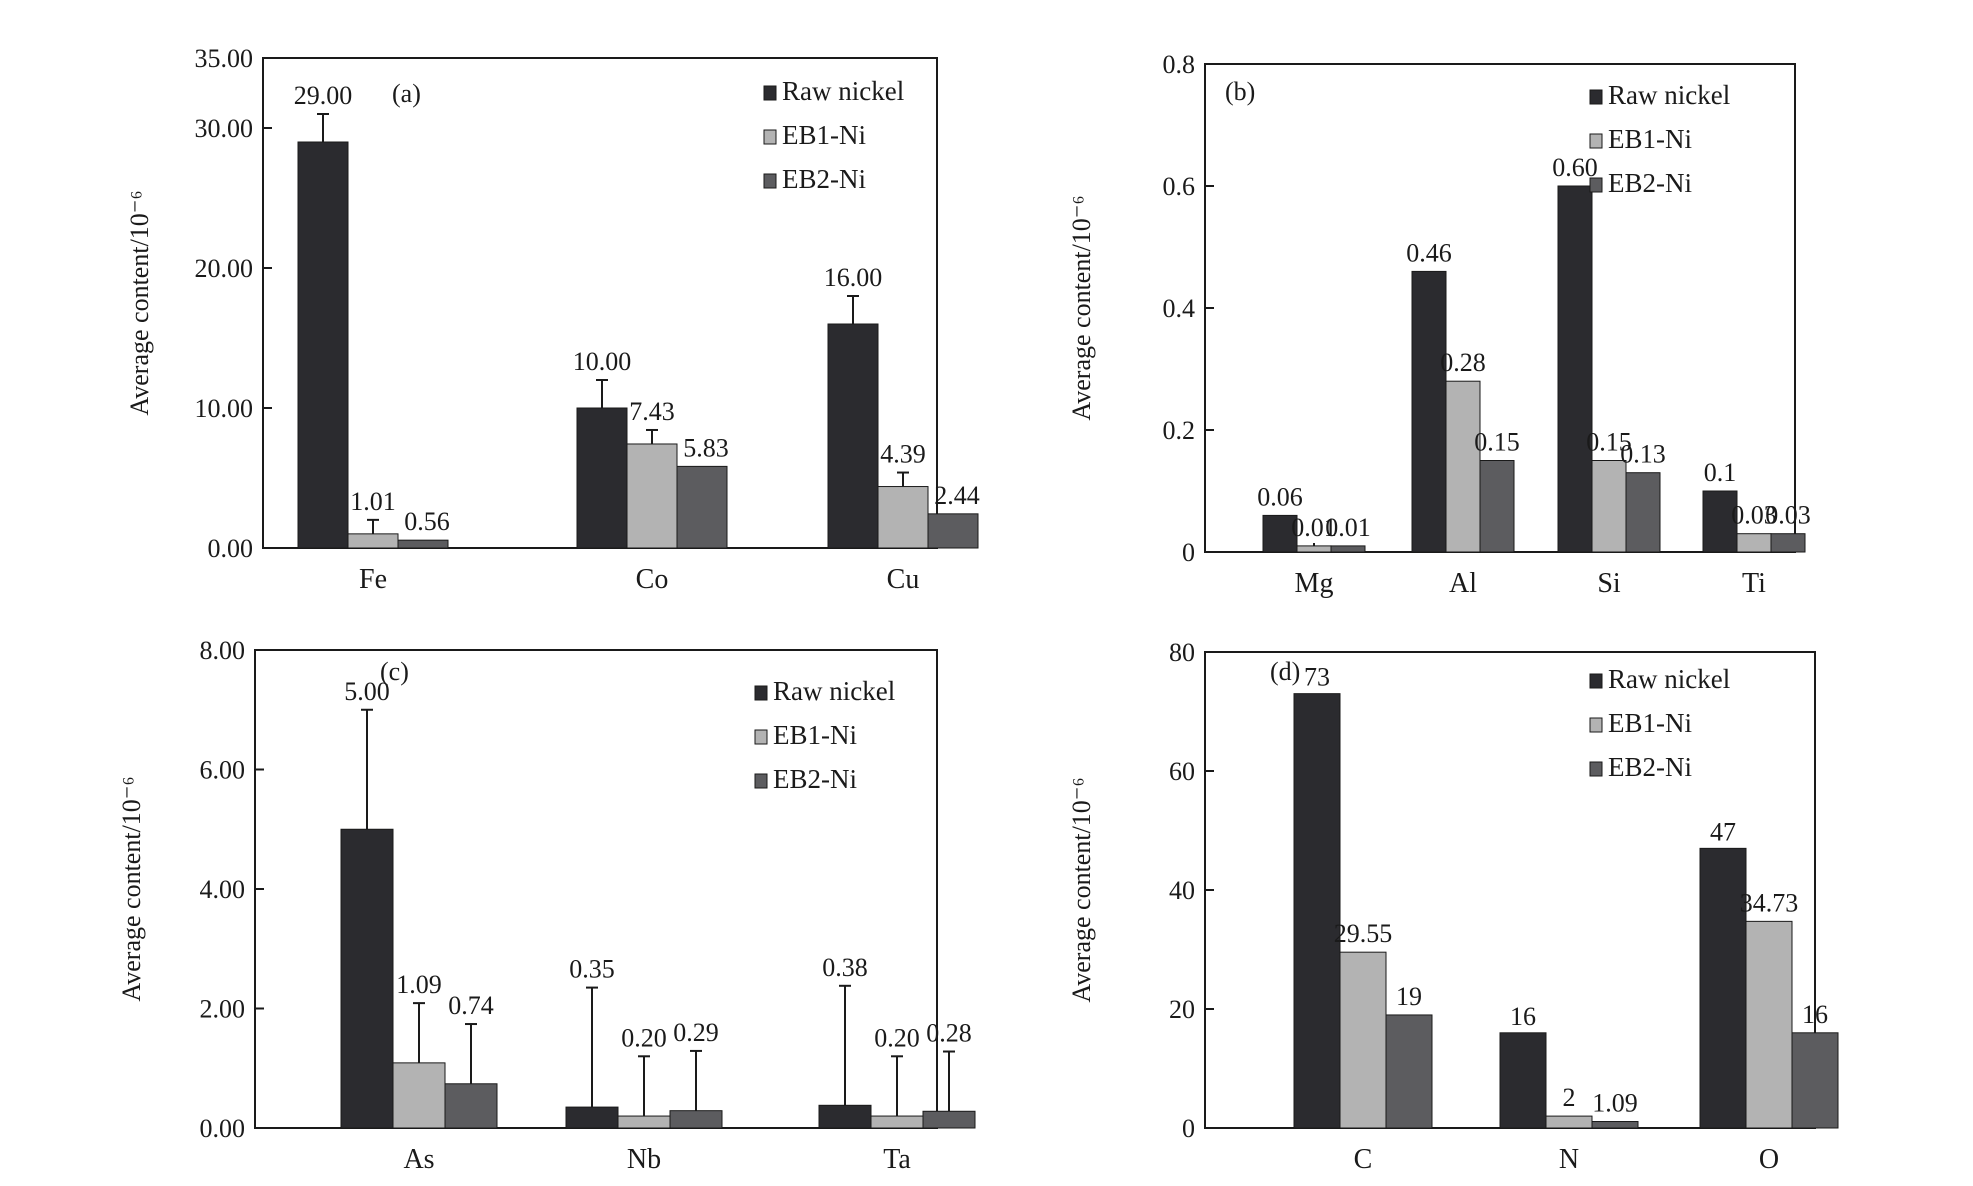 The height and width of the screenshot is (1186, 1973). I want to click on x-tick-label: Co, so click(652, 579).